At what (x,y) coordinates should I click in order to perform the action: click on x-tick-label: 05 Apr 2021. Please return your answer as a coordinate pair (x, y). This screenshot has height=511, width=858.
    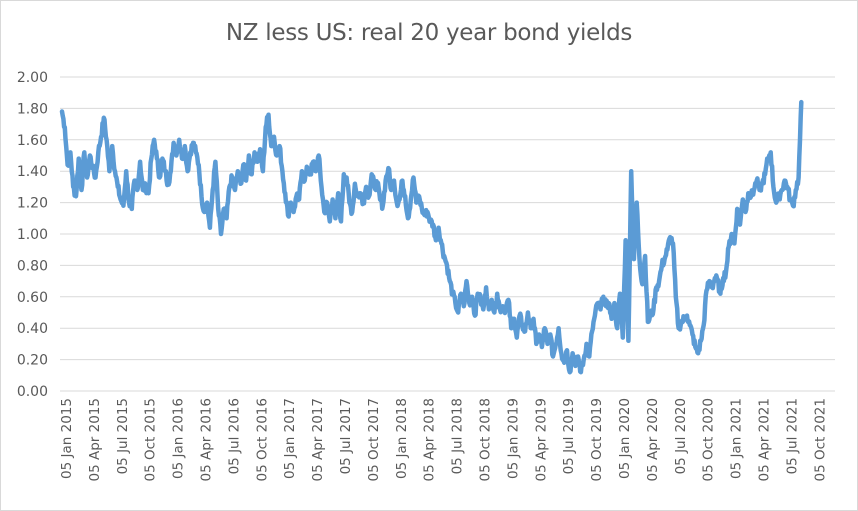
    Looking at the image, I should click on (765, 439).